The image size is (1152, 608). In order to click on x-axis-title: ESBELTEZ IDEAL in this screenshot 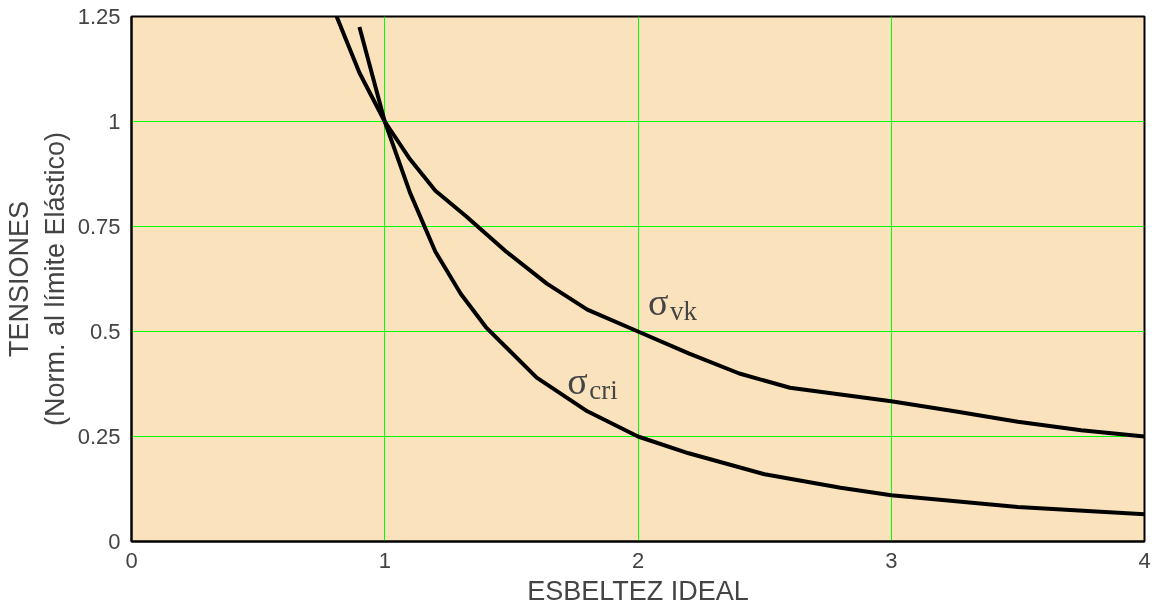, I will do `click(638, 590)`.